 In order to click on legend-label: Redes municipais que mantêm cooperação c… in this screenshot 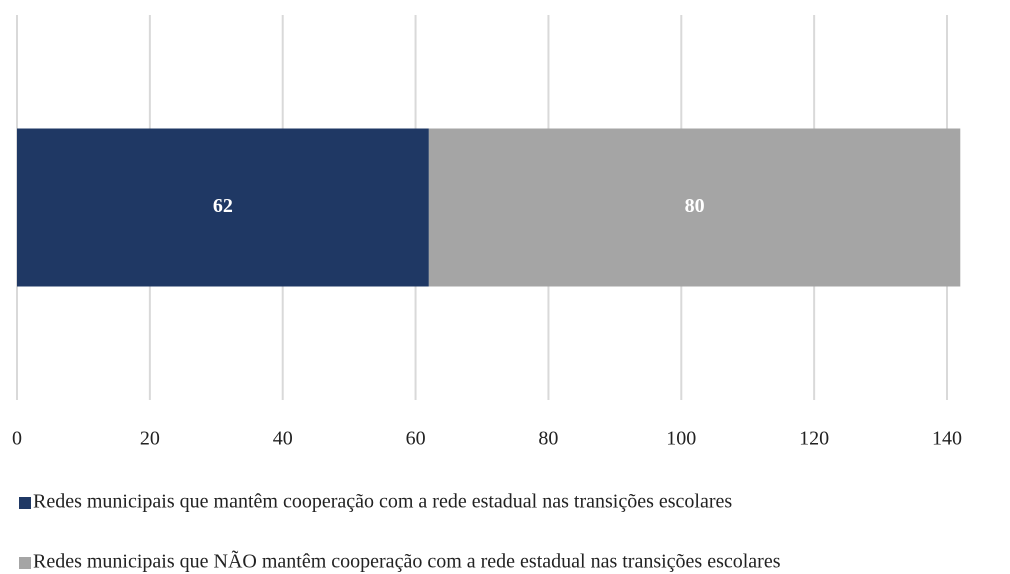, I will do `click(382, 502)`.